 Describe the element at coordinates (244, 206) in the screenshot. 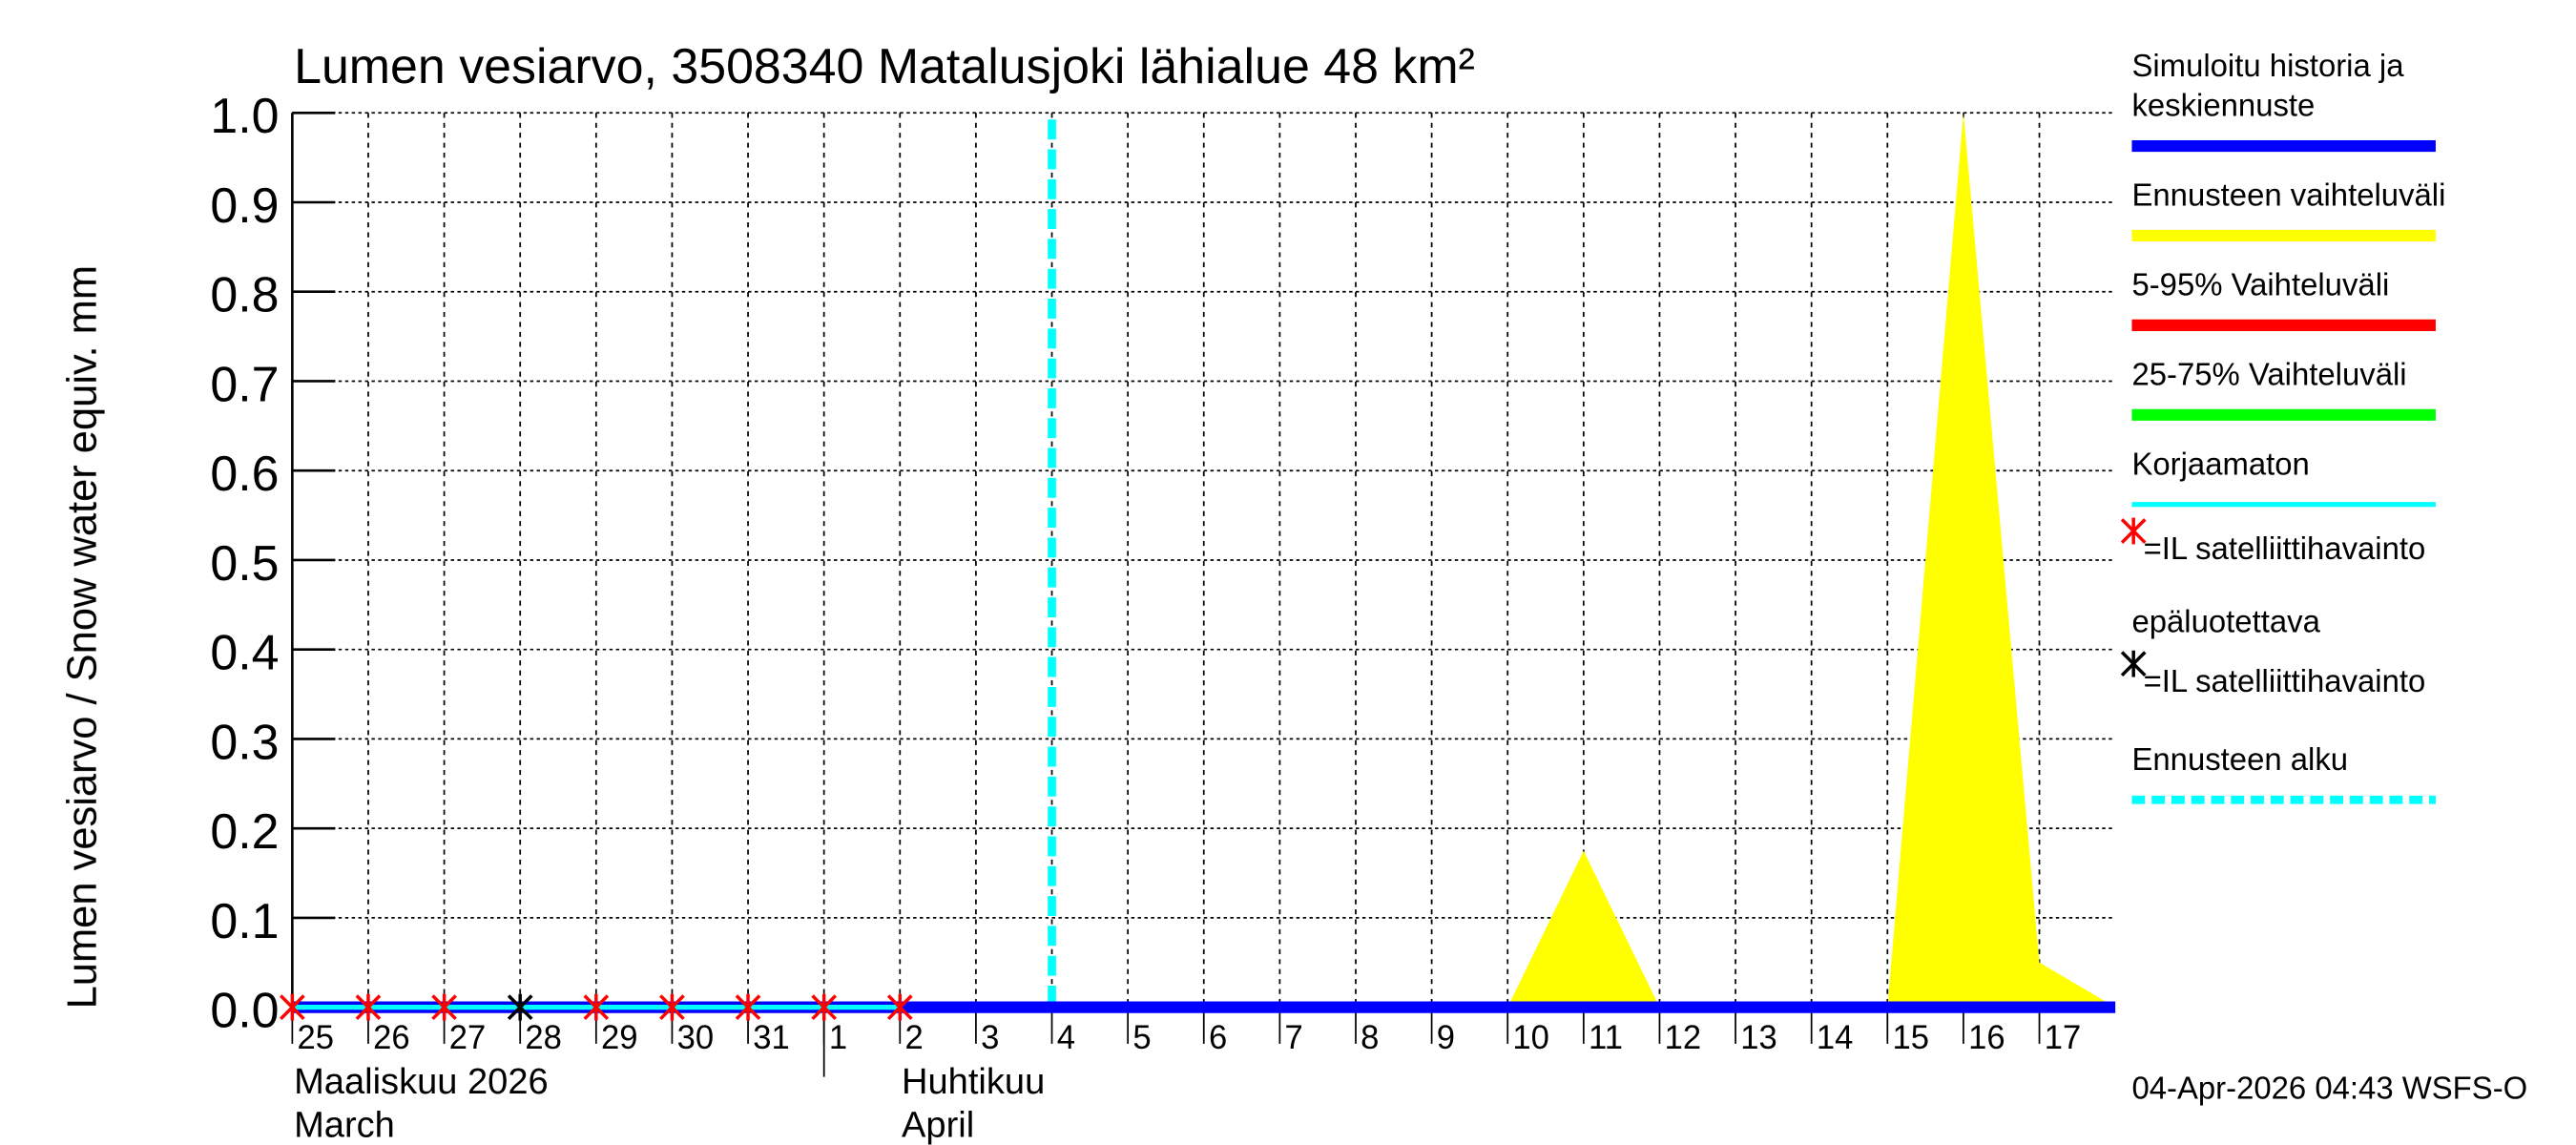

I see `y-tick-label: 0.9` at that location.